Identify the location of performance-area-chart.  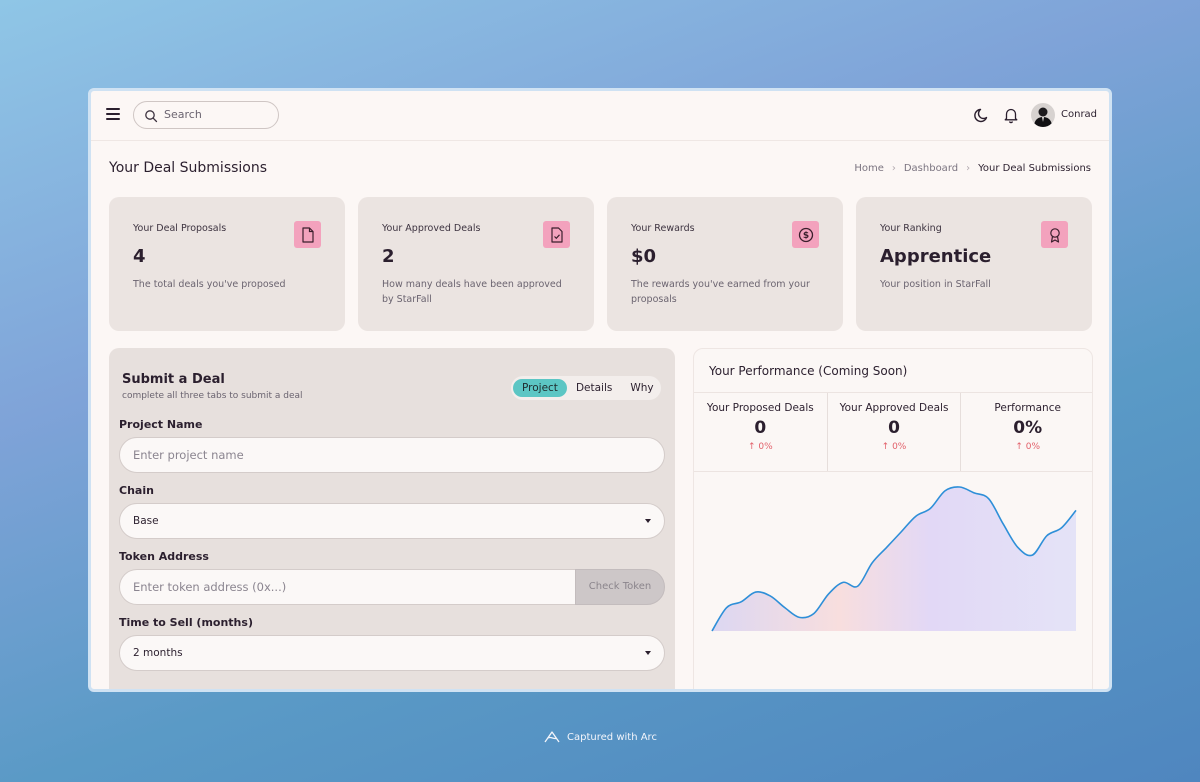
(894, 559).